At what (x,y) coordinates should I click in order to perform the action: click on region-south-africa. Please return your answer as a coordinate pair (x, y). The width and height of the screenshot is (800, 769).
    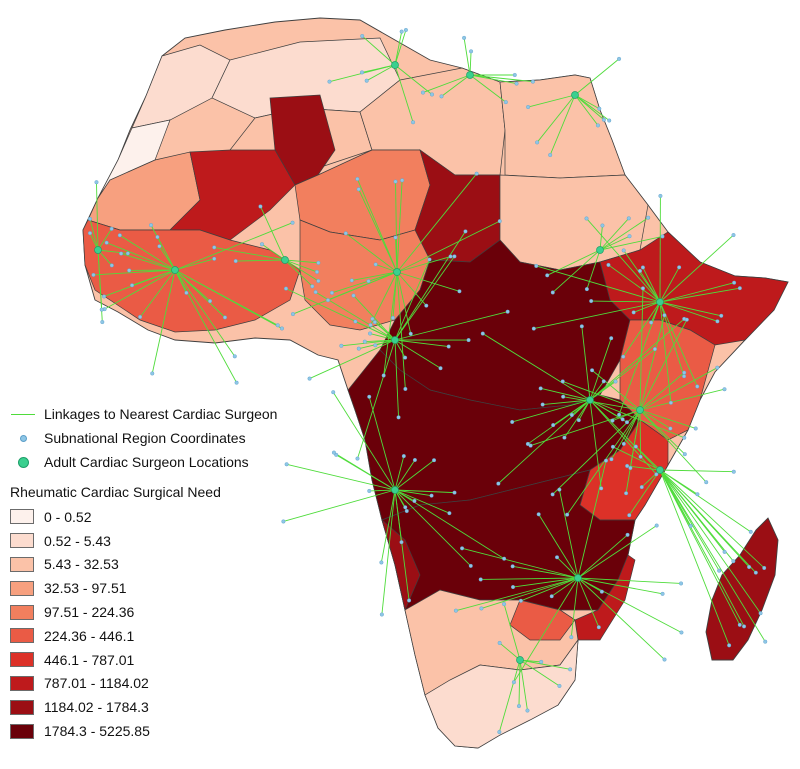
    Looking at the image, I should click on (501, 693).